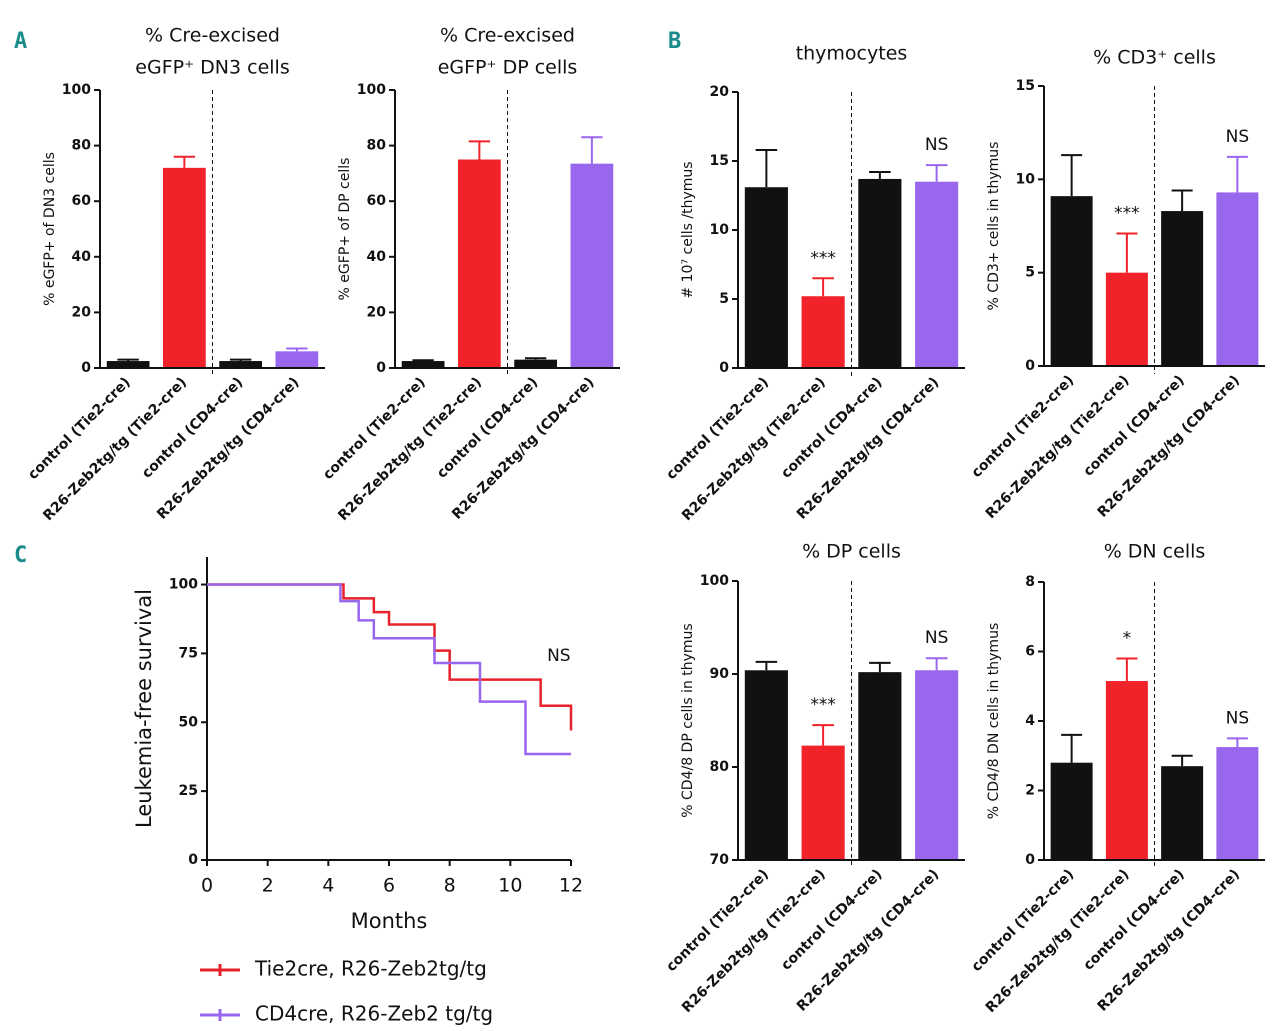 This screenshot has height=1031, width=1280. Describe the element at coordinates (994, 226) in the screenshot. I see `y-axis-label: % CD3+ cells in thymus` at that location.